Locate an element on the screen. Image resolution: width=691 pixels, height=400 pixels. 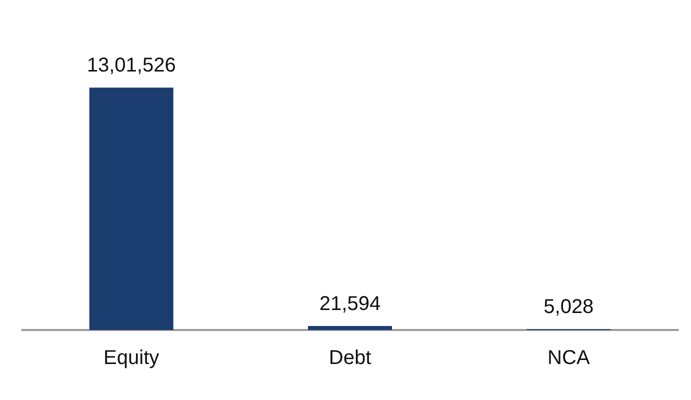
data-label: 21,594 is located at coordinates (350, 303).